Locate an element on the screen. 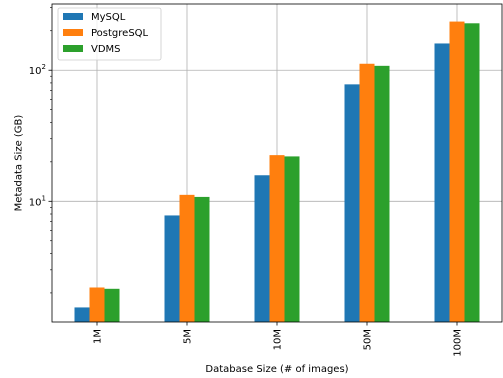 Image resolution: width=503 pixels, height=378 pixels. legend-label-mysql: MySQL is located at coordinates (108, 17).